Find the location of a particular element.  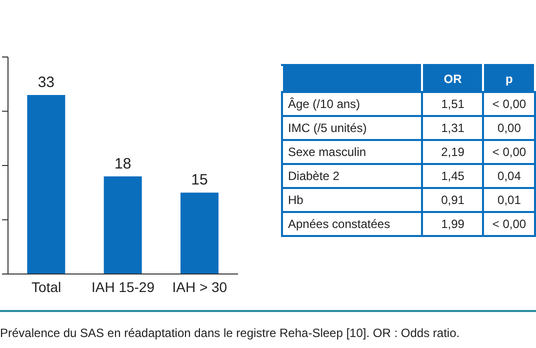

text: 0,01 is located at coordinates (509, 200).